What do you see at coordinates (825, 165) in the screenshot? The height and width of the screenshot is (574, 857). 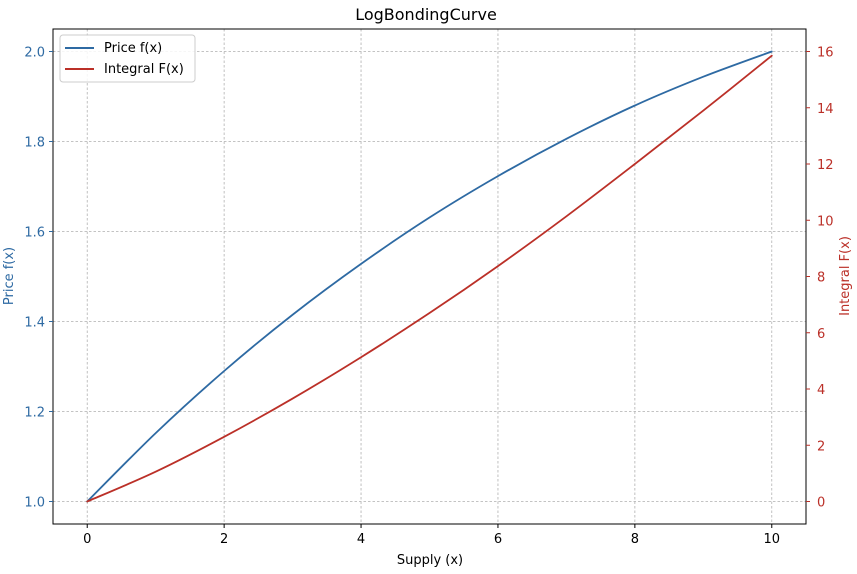 I see `y-right-tick-label-6: 12` at bounding box center [825, 165].